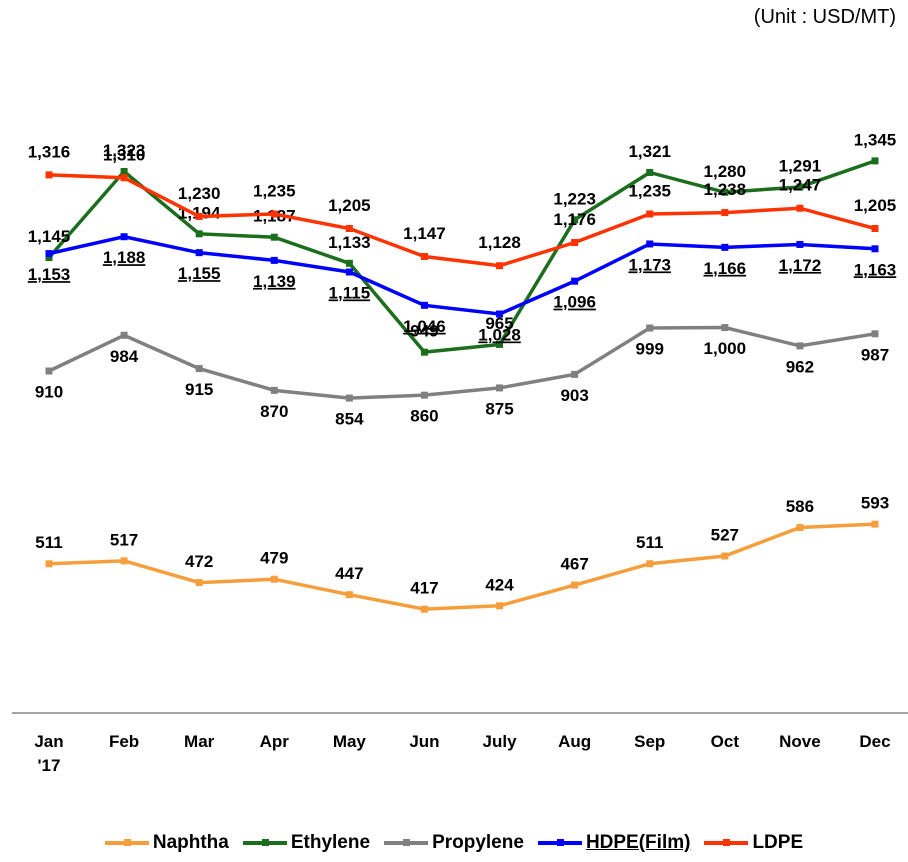 The height and width of the screenshot is (862, 908). Describe the element at coordinates (48, 542) in the screenshot. I see `data-label: 511` at that location.